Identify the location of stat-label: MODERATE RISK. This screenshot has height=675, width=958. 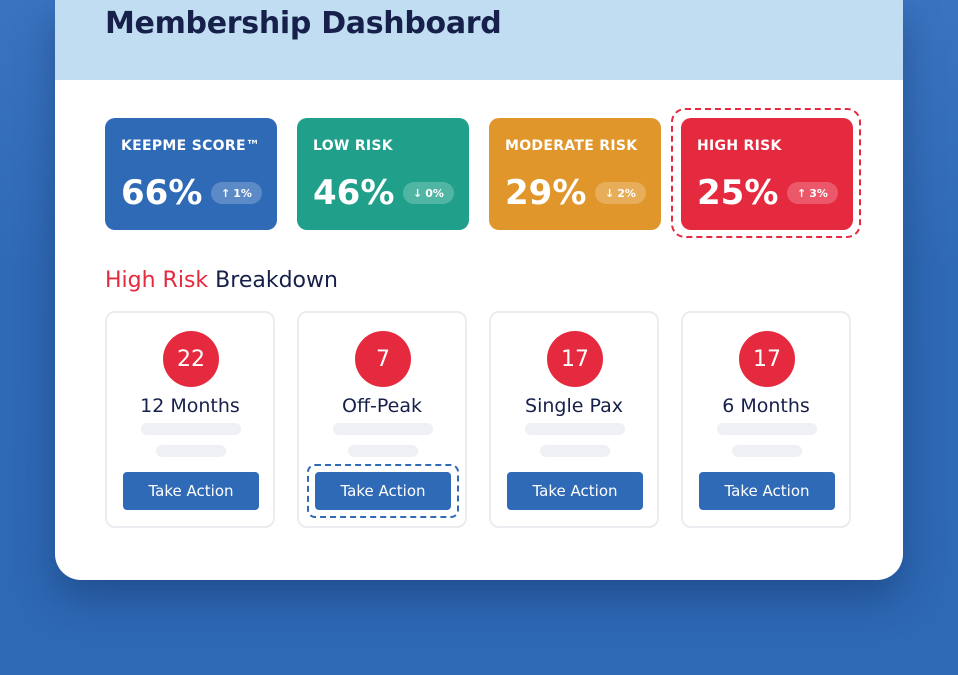
(571, 146).